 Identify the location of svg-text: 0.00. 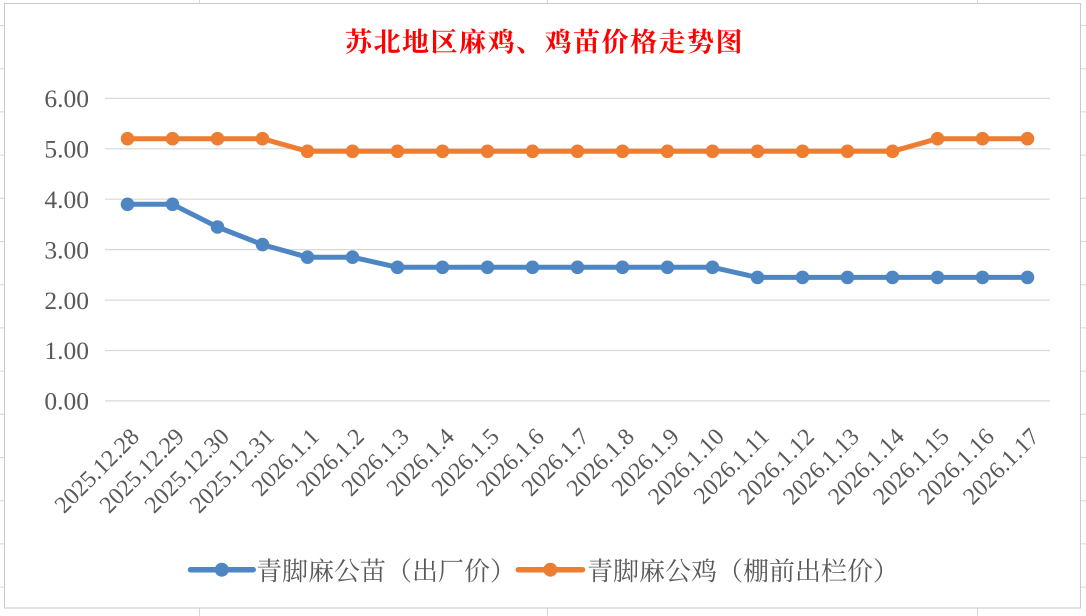
(66, 401).